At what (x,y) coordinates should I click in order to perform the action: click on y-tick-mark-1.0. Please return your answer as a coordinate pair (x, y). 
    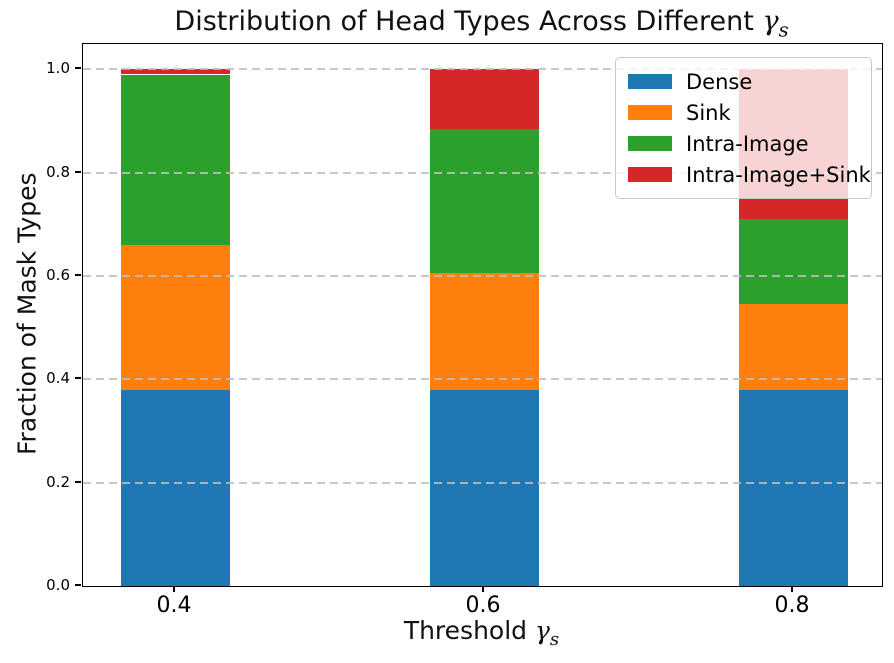
    Looking at the image, I should click on (78, 68).